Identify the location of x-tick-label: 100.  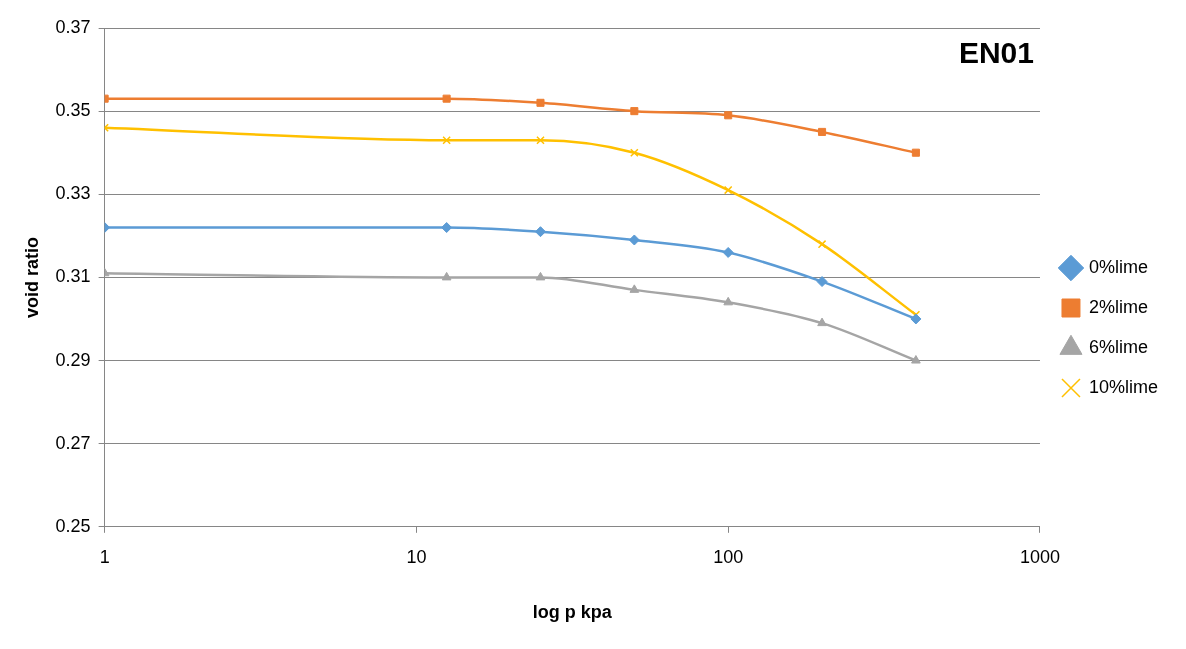
(728, 556).